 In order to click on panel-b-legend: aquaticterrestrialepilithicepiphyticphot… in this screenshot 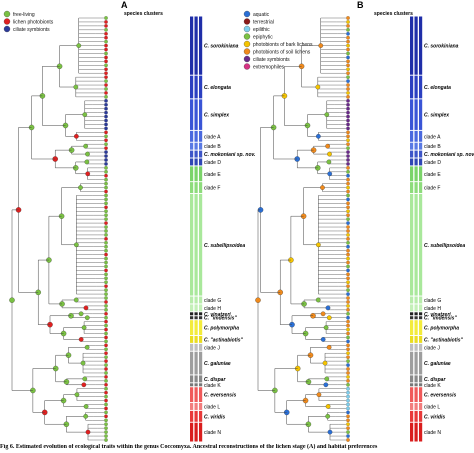, I will do `click(278, 40)`.